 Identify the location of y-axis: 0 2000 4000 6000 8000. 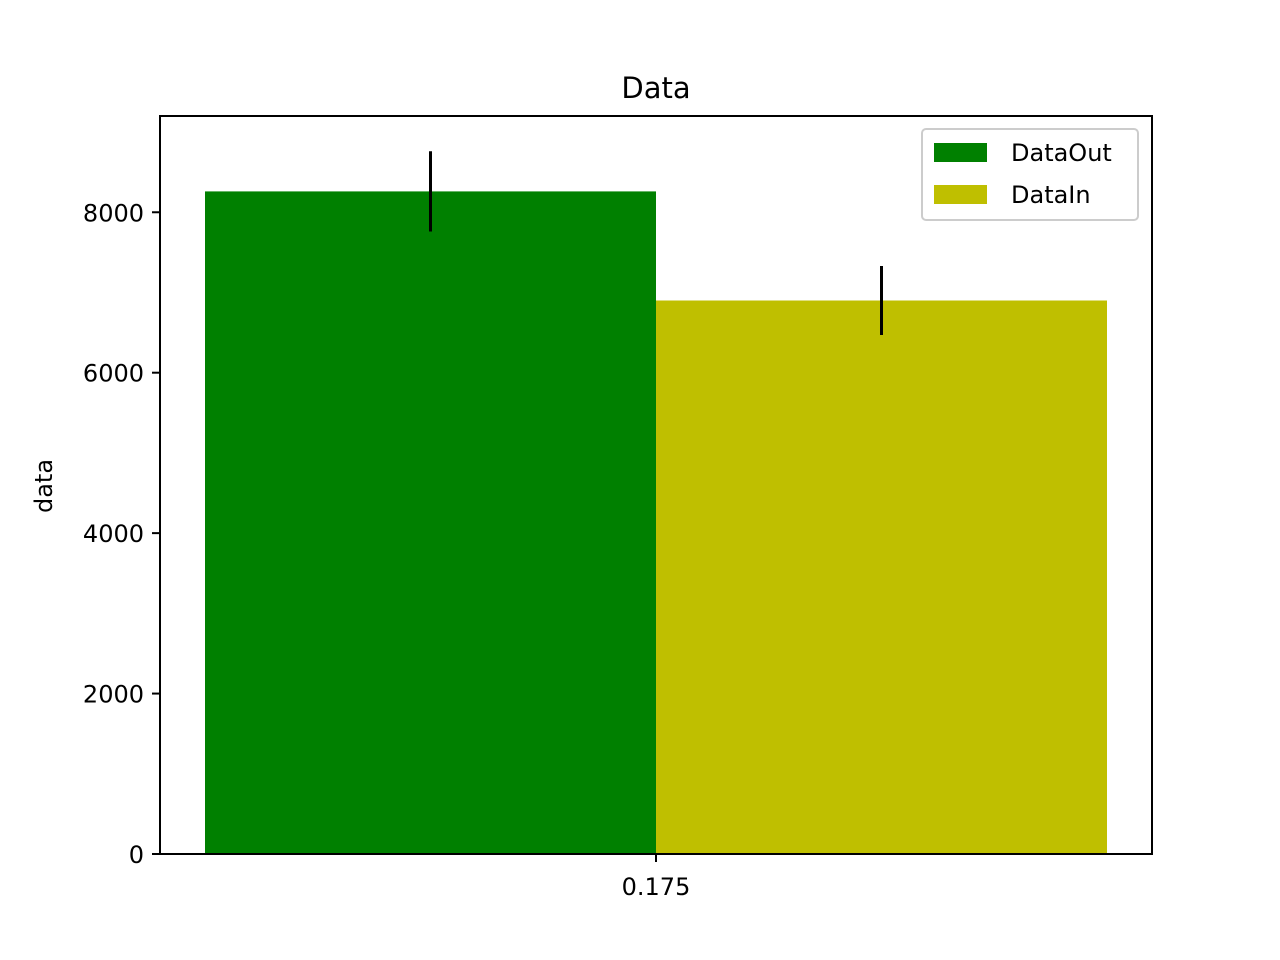
(121, 534).